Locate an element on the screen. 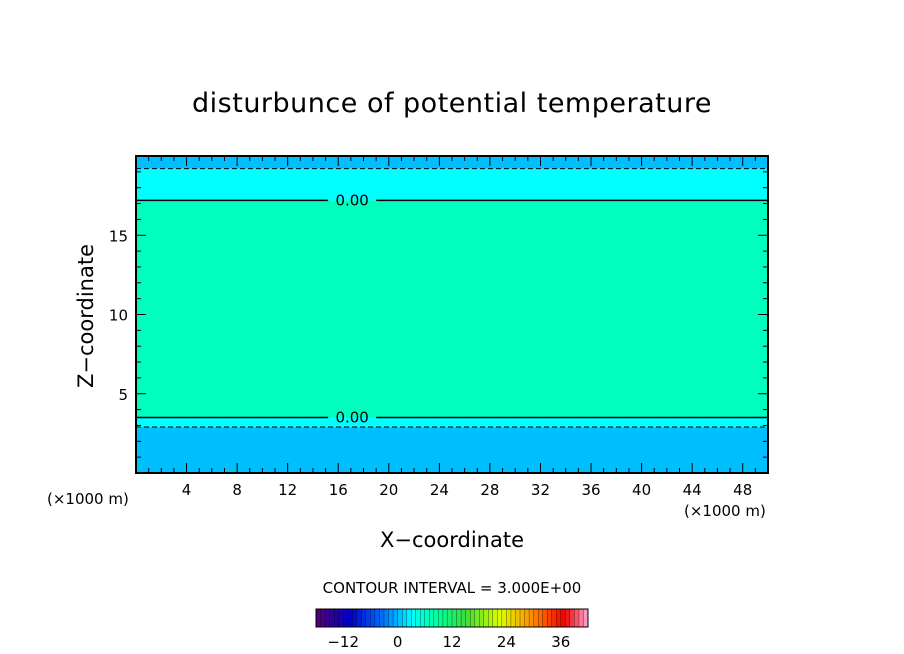 The width and height of the screenshot is (904, 654). x-tick-label: 4 is located at coordinates (187, 490).